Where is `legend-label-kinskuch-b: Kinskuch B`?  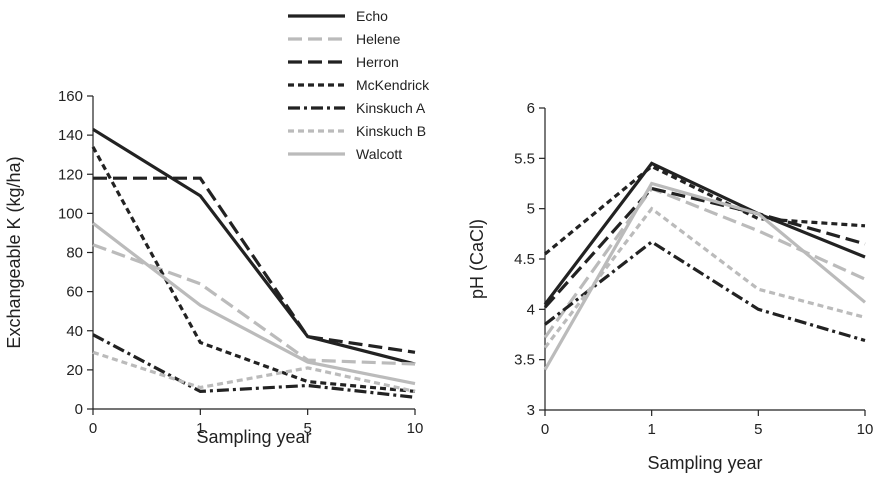 legend-label-kinskuch-b: Kinskuch B is located at coordinates (391, 131).